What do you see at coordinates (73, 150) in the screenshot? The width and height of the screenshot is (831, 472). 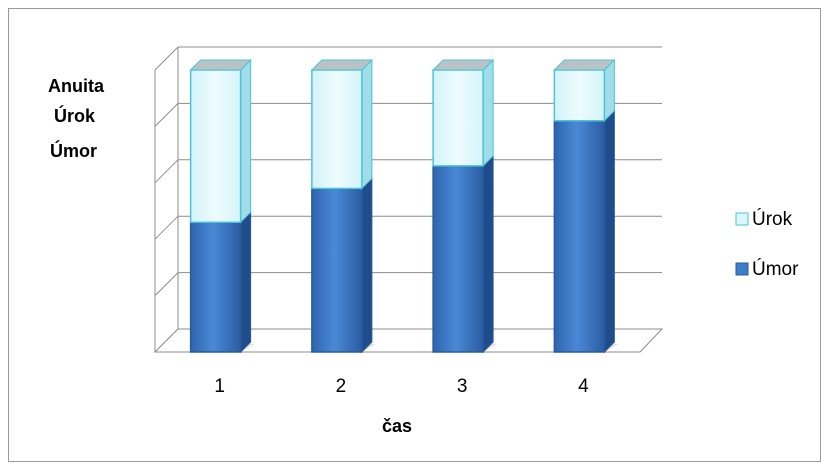 I see `y-axis-title-line-3: Úmor` at bounding box center [73, 150].